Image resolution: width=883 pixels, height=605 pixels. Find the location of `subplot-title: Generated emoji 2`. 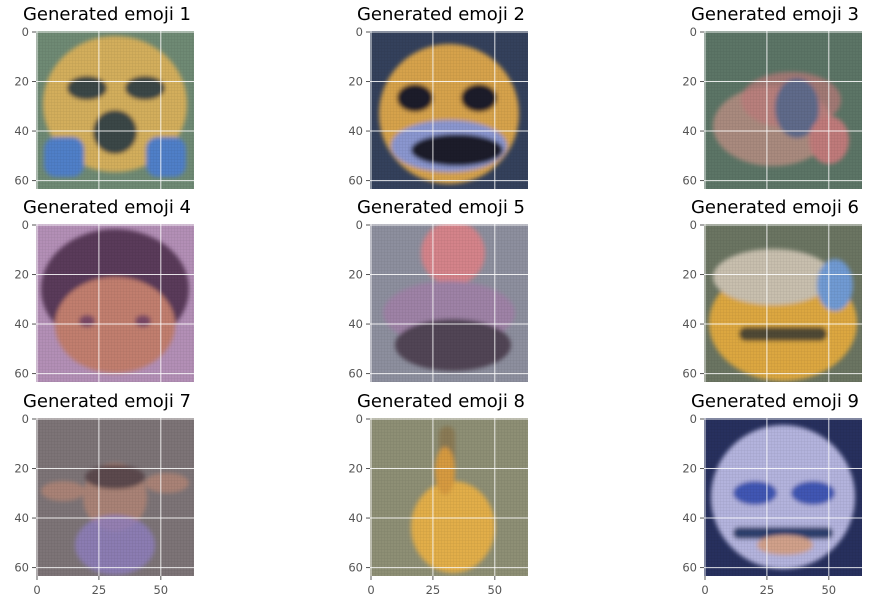

subplot-title: Generated emoji 2 is located at coordinates (441, 14).